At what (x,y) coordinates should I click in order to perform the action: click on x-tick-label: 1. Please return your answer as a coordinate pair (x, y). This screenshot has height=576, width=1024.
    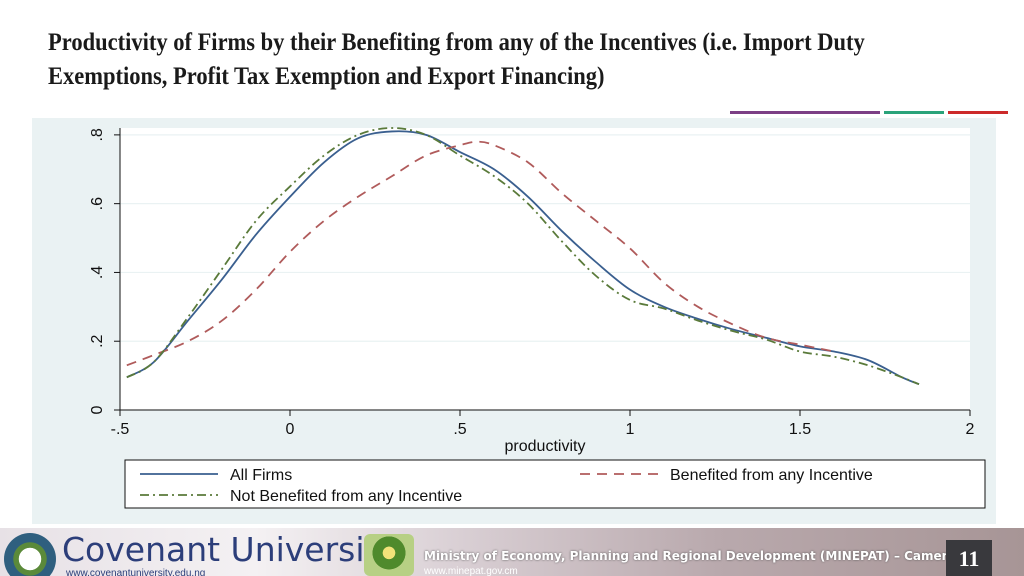
    Looking at the image, I should click on (630, 429).